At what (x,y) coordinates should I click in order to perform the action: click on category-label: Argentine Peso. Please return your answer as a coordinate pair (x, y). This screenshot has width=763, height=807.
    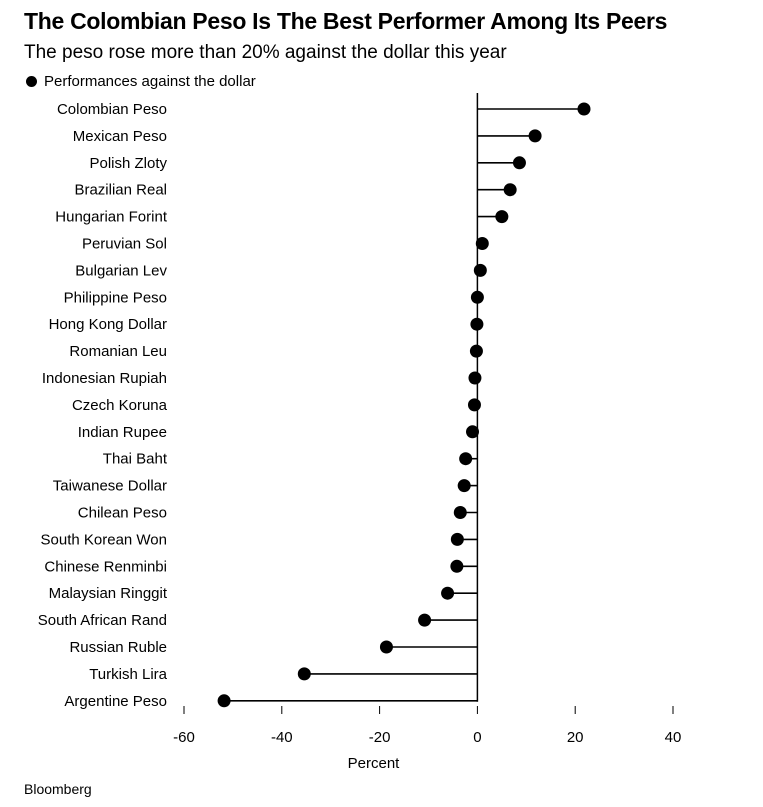
    Looking at the image, I should click on (115, 701).